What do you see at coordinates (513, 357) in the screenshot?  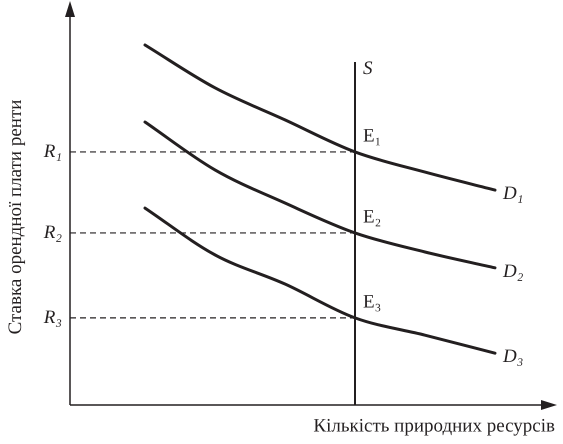 I see `series-label: D₃` at bounding box center [513, 357].